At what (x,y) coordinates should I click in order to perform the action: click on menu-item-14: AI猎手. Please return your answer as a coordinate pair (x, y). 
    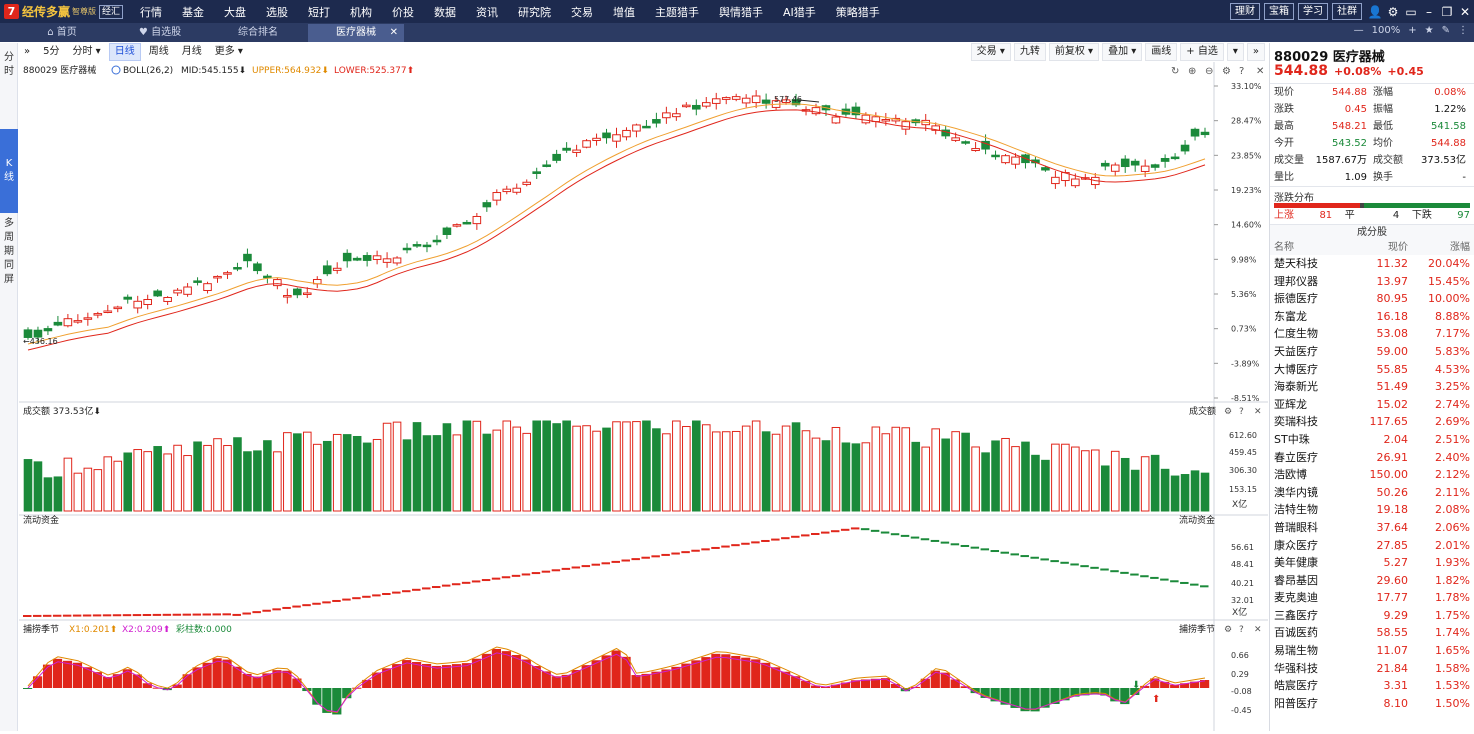
    Looking at the image, I should click on (799, 12).